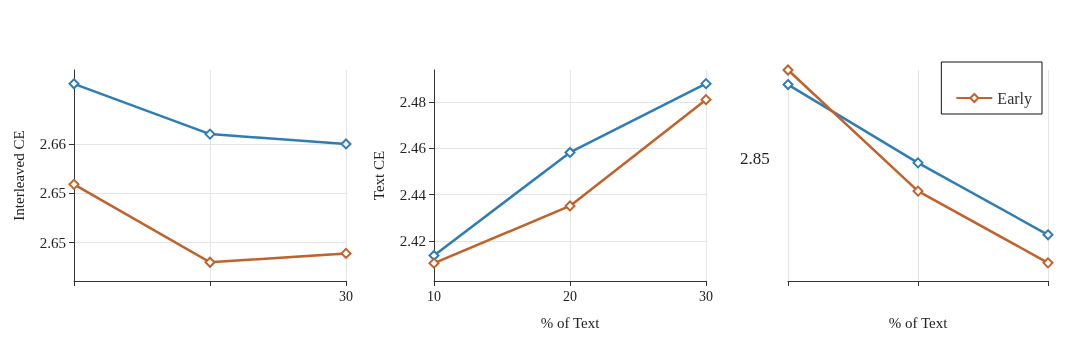 This screenshot has width=1080, height=359. What do you see at coordinates (1015, 98) in the screenshot?
I see `legend-label: Early` at bounding box center [1015, 98].